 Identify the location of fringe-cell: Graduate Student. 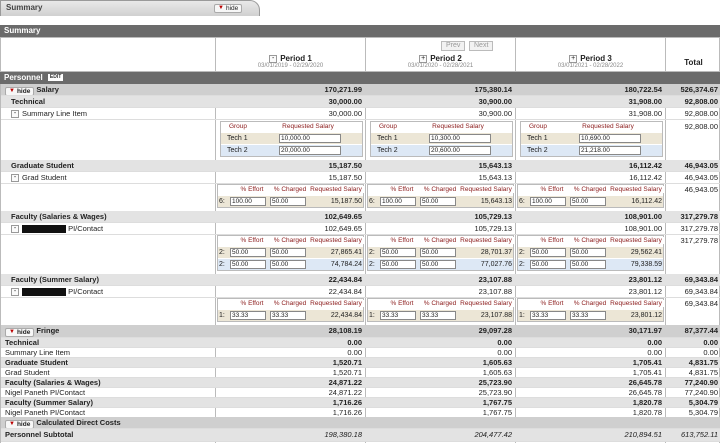
(36, 362).